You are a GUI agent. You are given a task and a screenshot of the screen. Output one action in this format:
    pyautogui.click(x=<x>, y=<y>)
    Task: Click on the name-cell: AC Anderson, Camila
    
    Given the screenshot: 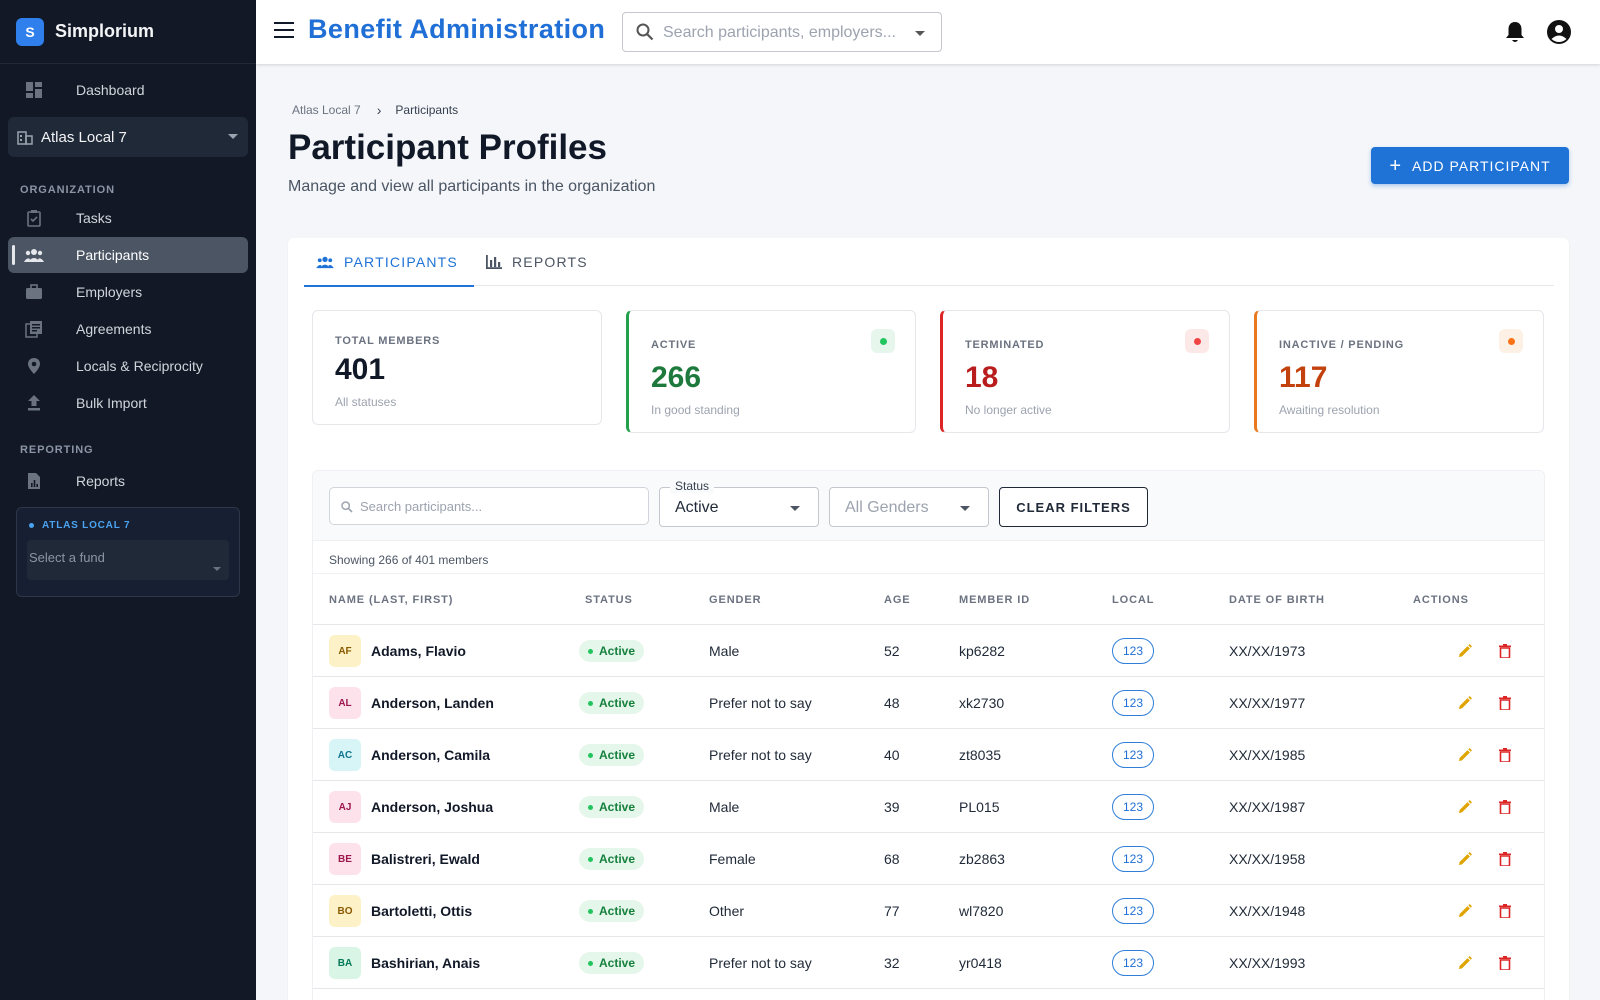 What is the action you would take?
    pyautogui.click(x=409, y=755)
    